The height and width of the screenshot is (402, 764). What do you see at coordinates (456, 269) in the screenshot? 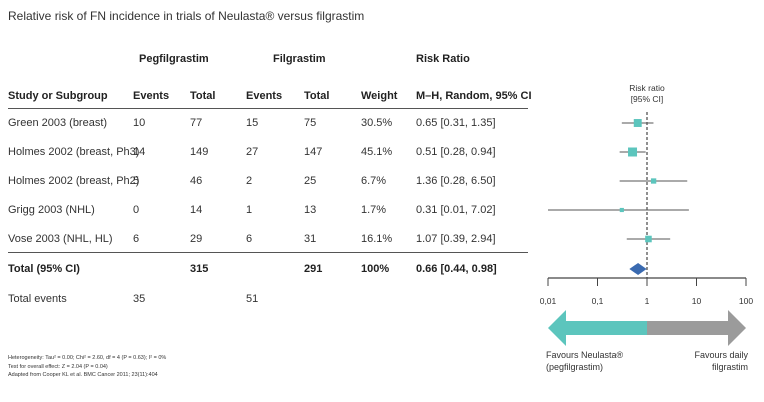
I see `total-risk-ratio-ci: 0.66 [0.44, 0.98]` at bounding box center [456, 269].